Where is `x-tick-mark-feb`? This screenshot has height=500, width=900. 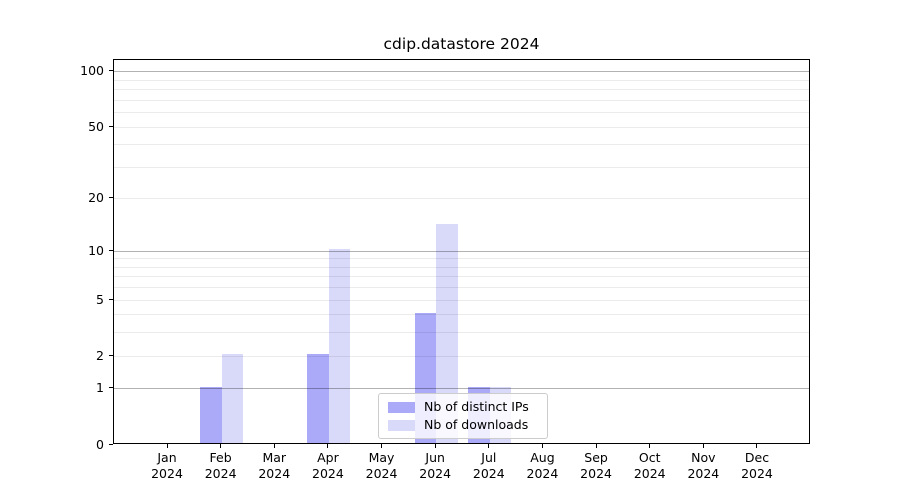
x-tick-mark-feb is located at coordinates (221, 446).